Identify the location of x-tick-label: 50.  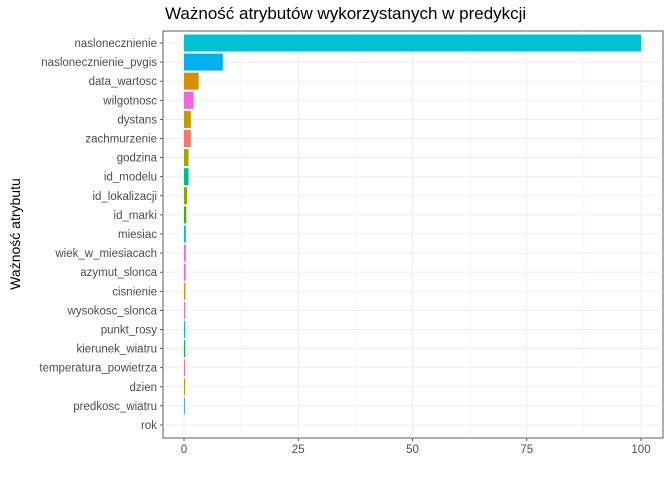
(412, 450).